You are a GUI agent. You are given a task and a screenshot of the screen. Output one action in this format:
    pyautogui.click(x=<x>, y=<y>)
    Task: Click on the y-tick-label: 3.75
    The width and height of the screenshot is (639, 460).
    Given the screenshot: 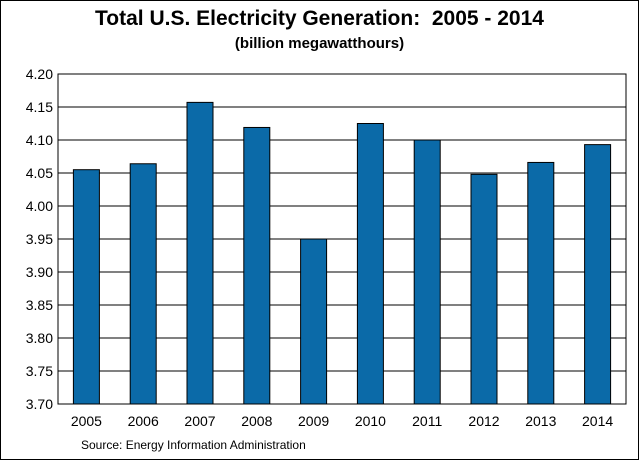 What is the action you would take?
    pyautogui.click(x=39, y=371)
    